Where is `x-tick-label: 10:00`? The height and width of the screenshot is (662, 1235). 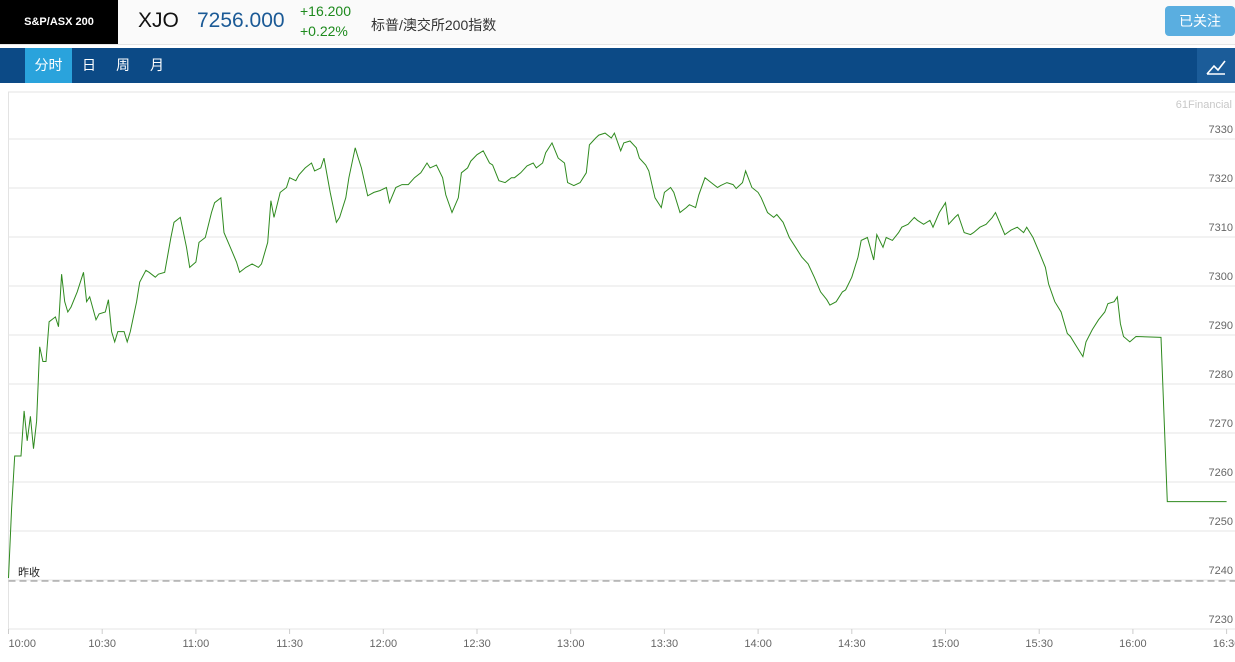 x-tick-label: 10:00 is located at coordinates (23, 644).